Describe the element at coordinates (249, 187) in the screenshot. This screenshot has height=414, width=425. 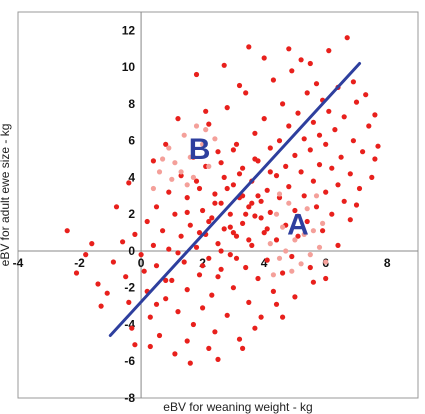
I see `annotations: BA` at that location.